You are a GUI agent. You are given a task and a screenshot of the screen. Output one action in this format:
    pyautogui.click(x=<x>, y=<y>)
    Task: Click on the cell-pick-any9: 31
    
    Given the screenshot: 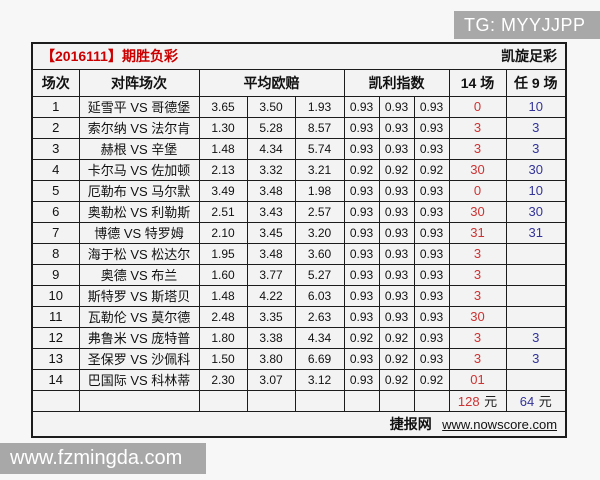 What is the action you would take?
    pyautogui.click(x=536, y=232)
    